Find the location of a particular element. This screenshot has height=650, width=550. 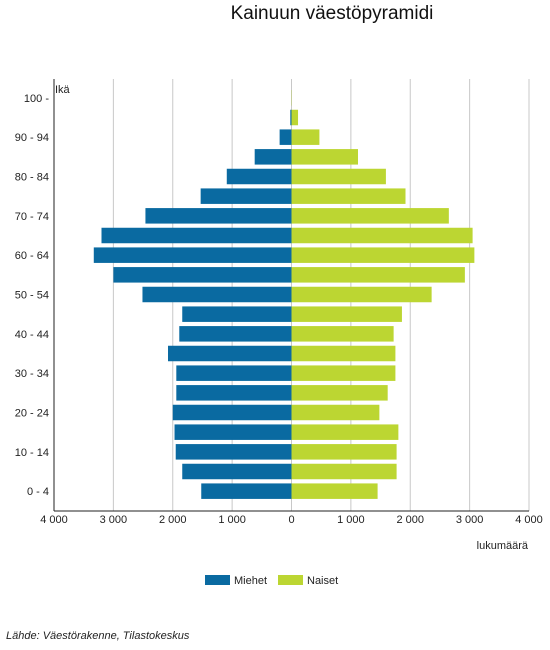

y-tick-label: 80 - 84 is located at coordinates (32, 178).